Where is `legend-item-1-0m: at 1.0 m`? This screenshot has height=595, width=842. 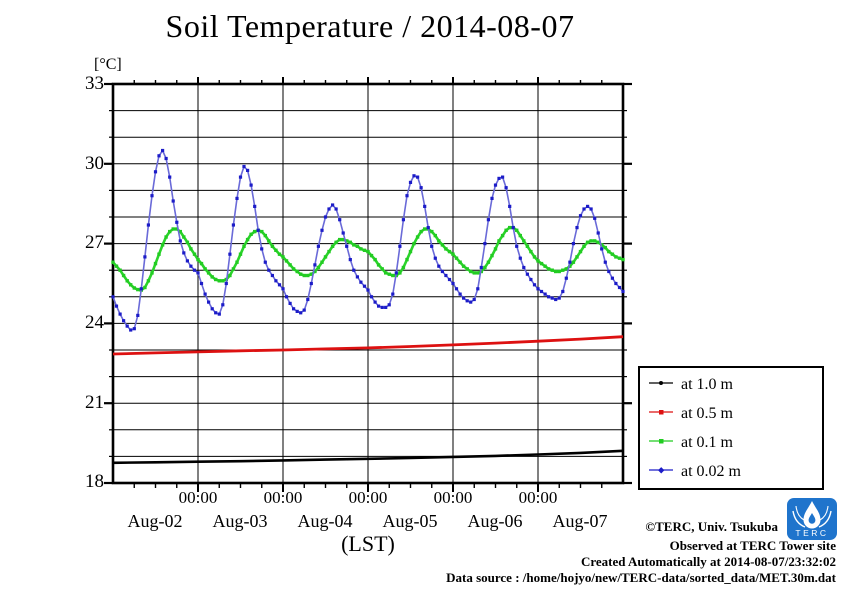 legend-item-1-0m: at 1.0 m is located at coordinates (731, 385).